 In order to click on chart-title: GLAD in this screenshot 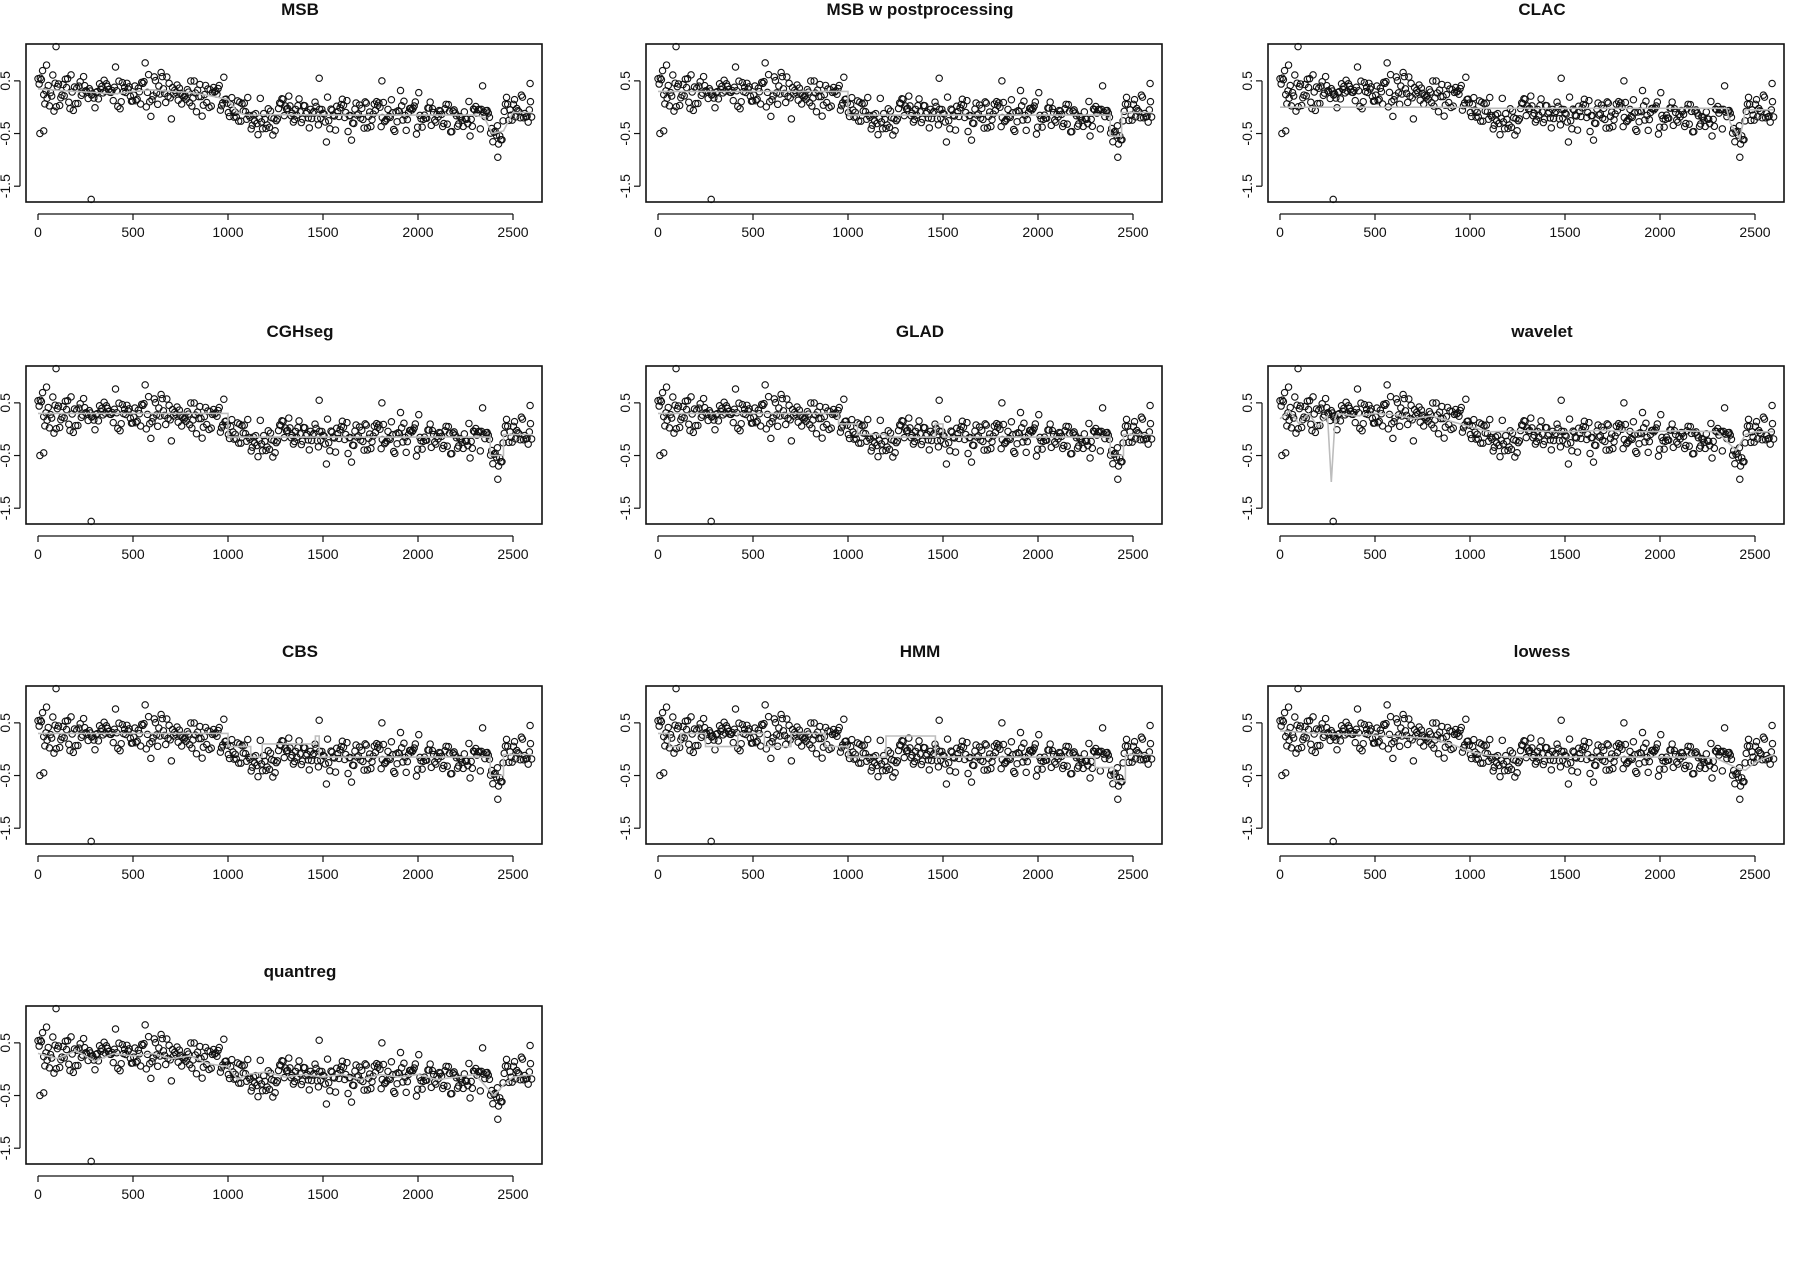, I will do `click(920, 331)`.